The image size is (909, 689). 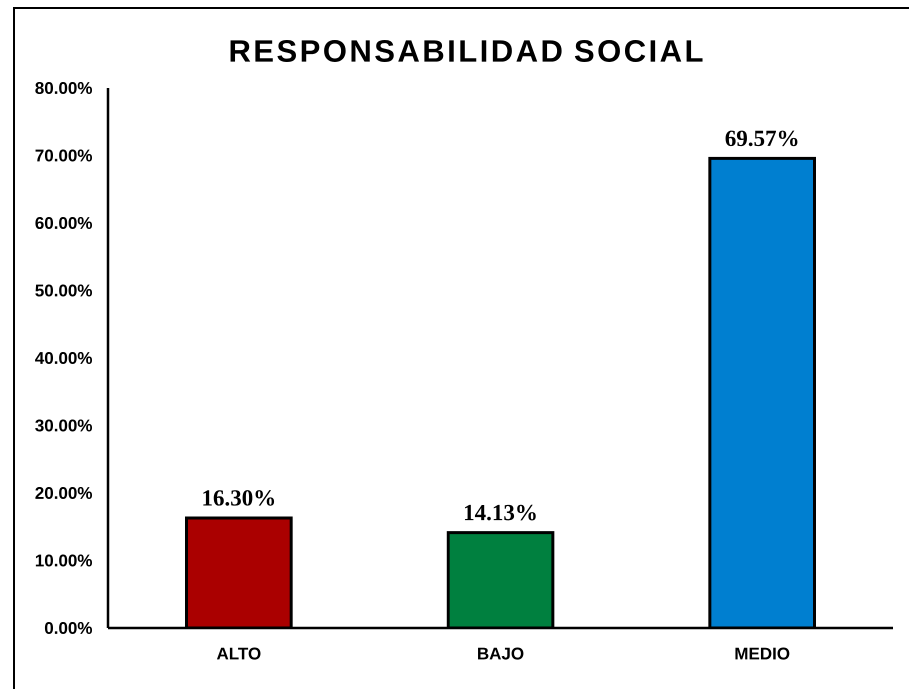 I want to click on y-tick-label: 70.00%, so click(x=64, y=155).